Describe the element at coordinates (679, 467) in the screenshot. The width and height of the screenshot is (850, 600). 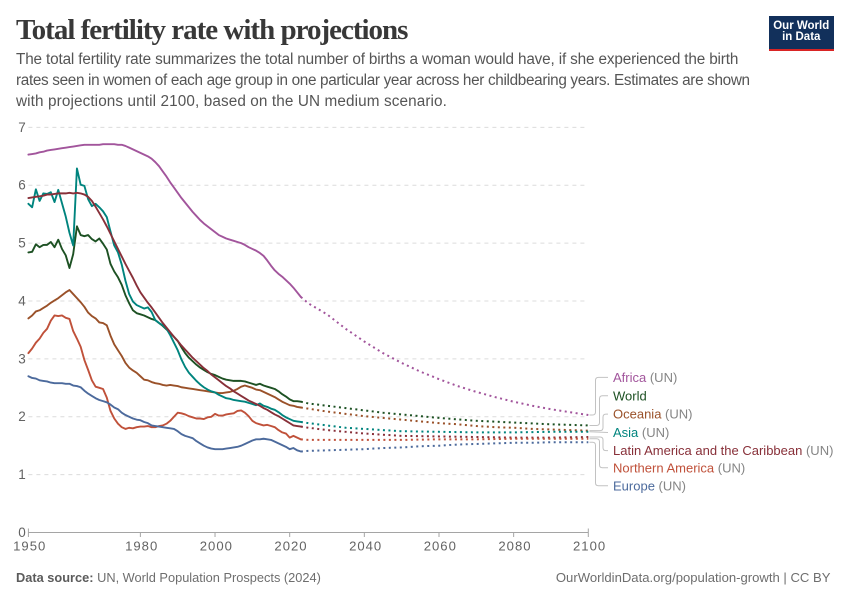
I see `svg-text: Northern America (UN)` at that location.